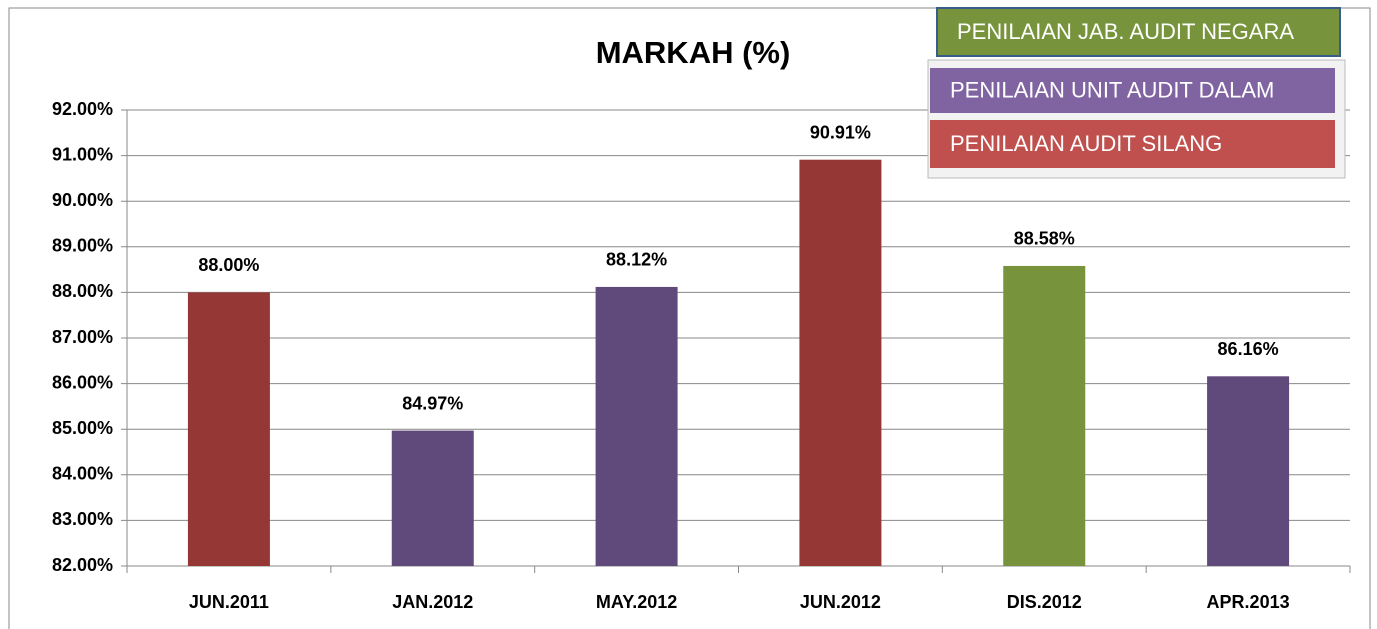 The height and width of the screenshot is (629, 1377). Describe the element at coordinates (229, 602) in the screenshot. I see `x-tick-label: JUN.2011` at that location.